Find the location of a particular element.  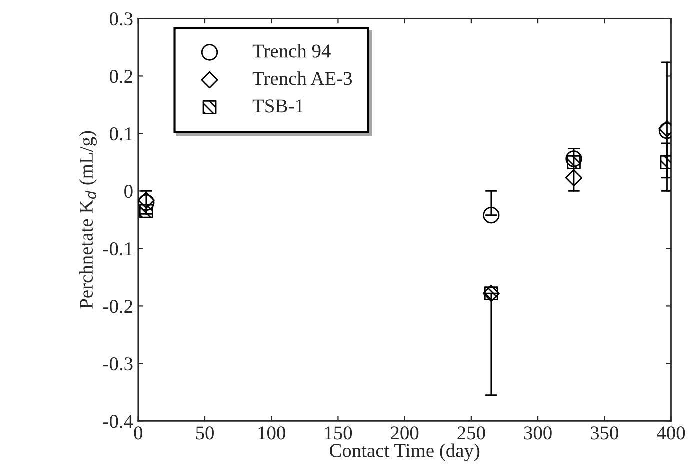

legend-label: TSB-1 is located at coordinates (278, 106).